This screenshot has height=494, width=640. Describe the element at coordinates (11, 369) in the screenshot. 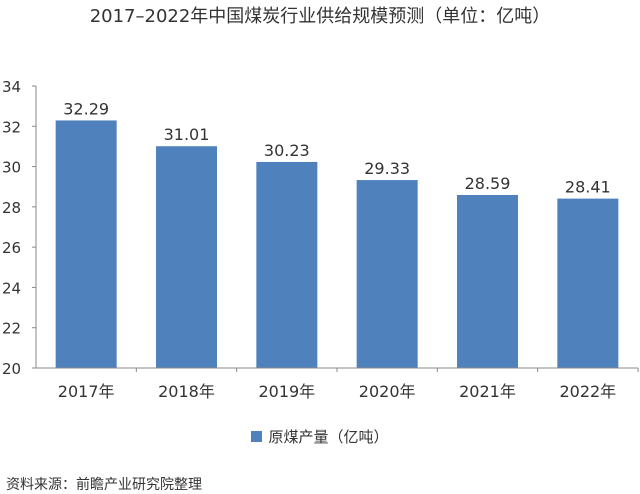

I see `y-tick-label: 20` at that location.